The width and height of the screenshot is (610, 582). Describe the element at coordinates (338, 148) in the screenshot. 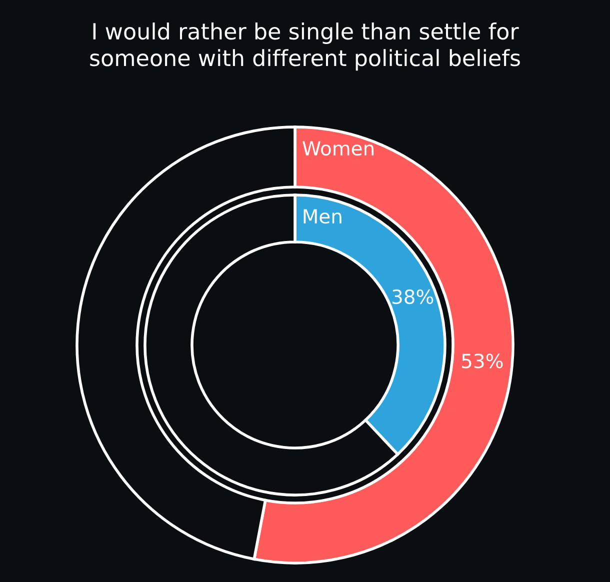

I see `slice-label: Women` at that location.